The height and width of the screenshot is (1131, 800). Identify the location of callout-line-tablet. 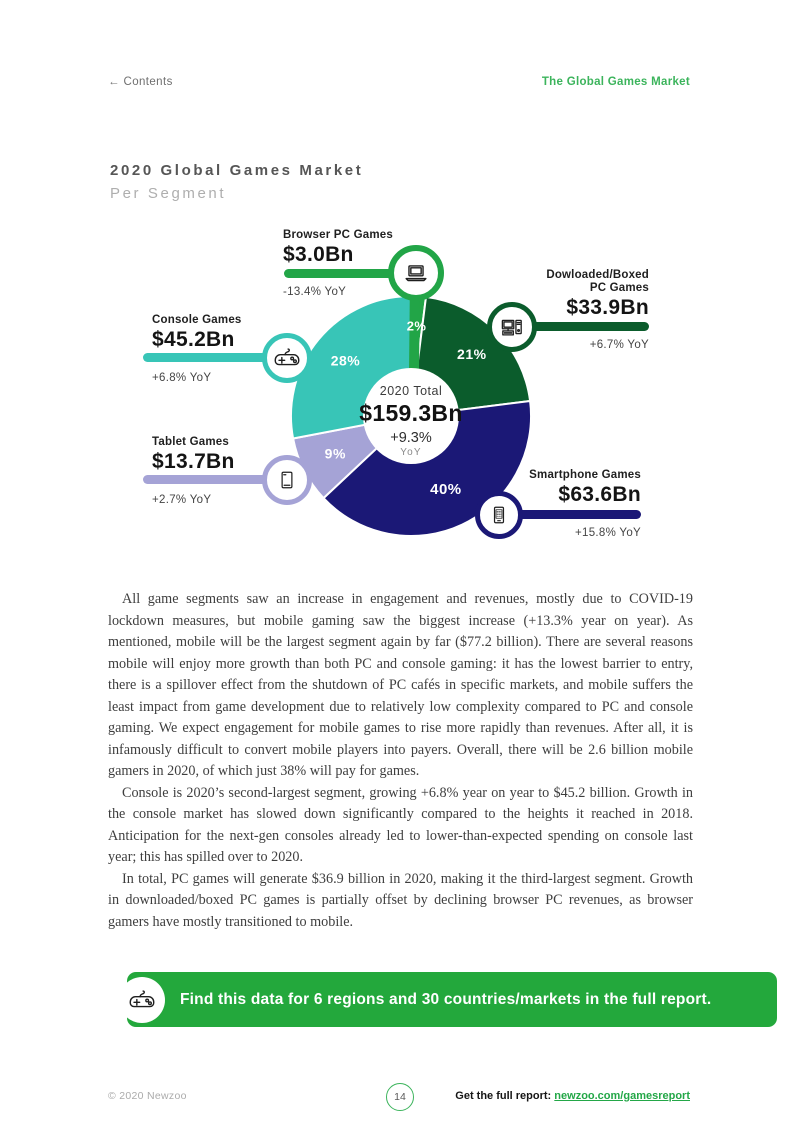
(205, 479).